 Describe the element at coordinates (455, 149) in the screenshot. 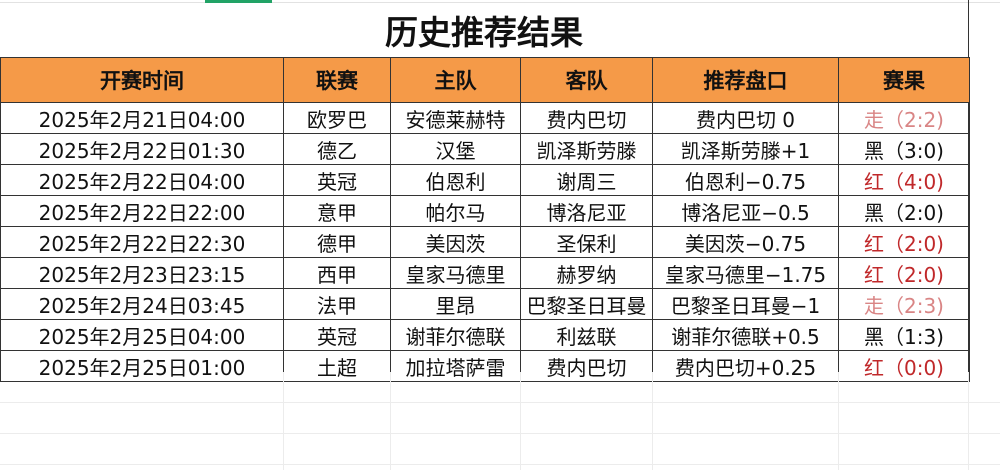

I see `cell-home: 汉堡` at that location.